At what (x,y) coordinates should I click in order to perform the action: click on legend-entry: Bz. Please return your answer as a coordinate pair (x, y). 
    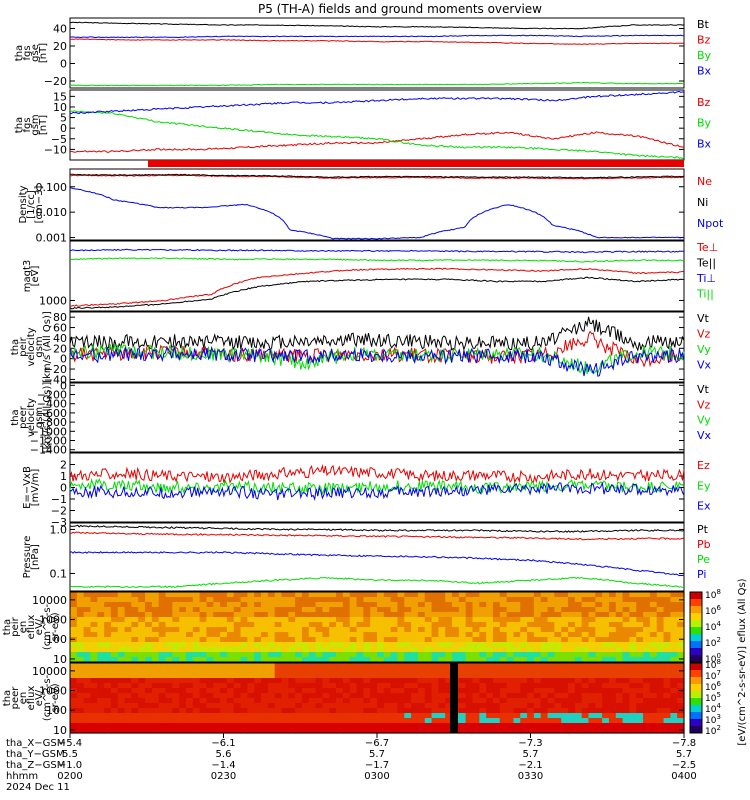
    Looking at the image, I should click on (704, 102).